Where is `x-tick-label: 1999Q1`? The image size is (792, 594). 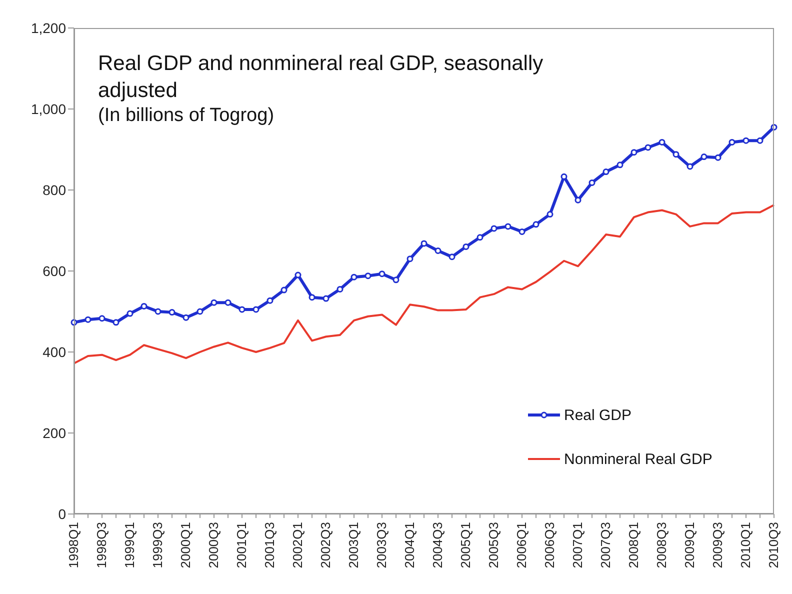 x-tick-label: 1999Q1 is located at coordinates (130, 545).